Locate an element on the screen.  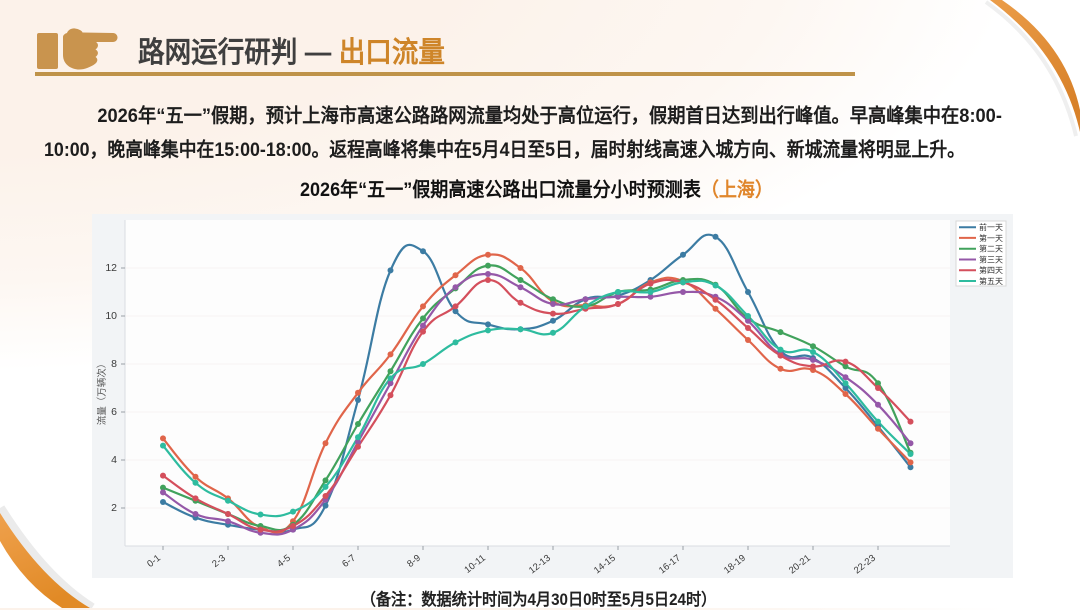
svg-text: 第三天 is located at coordinates (991, 260).